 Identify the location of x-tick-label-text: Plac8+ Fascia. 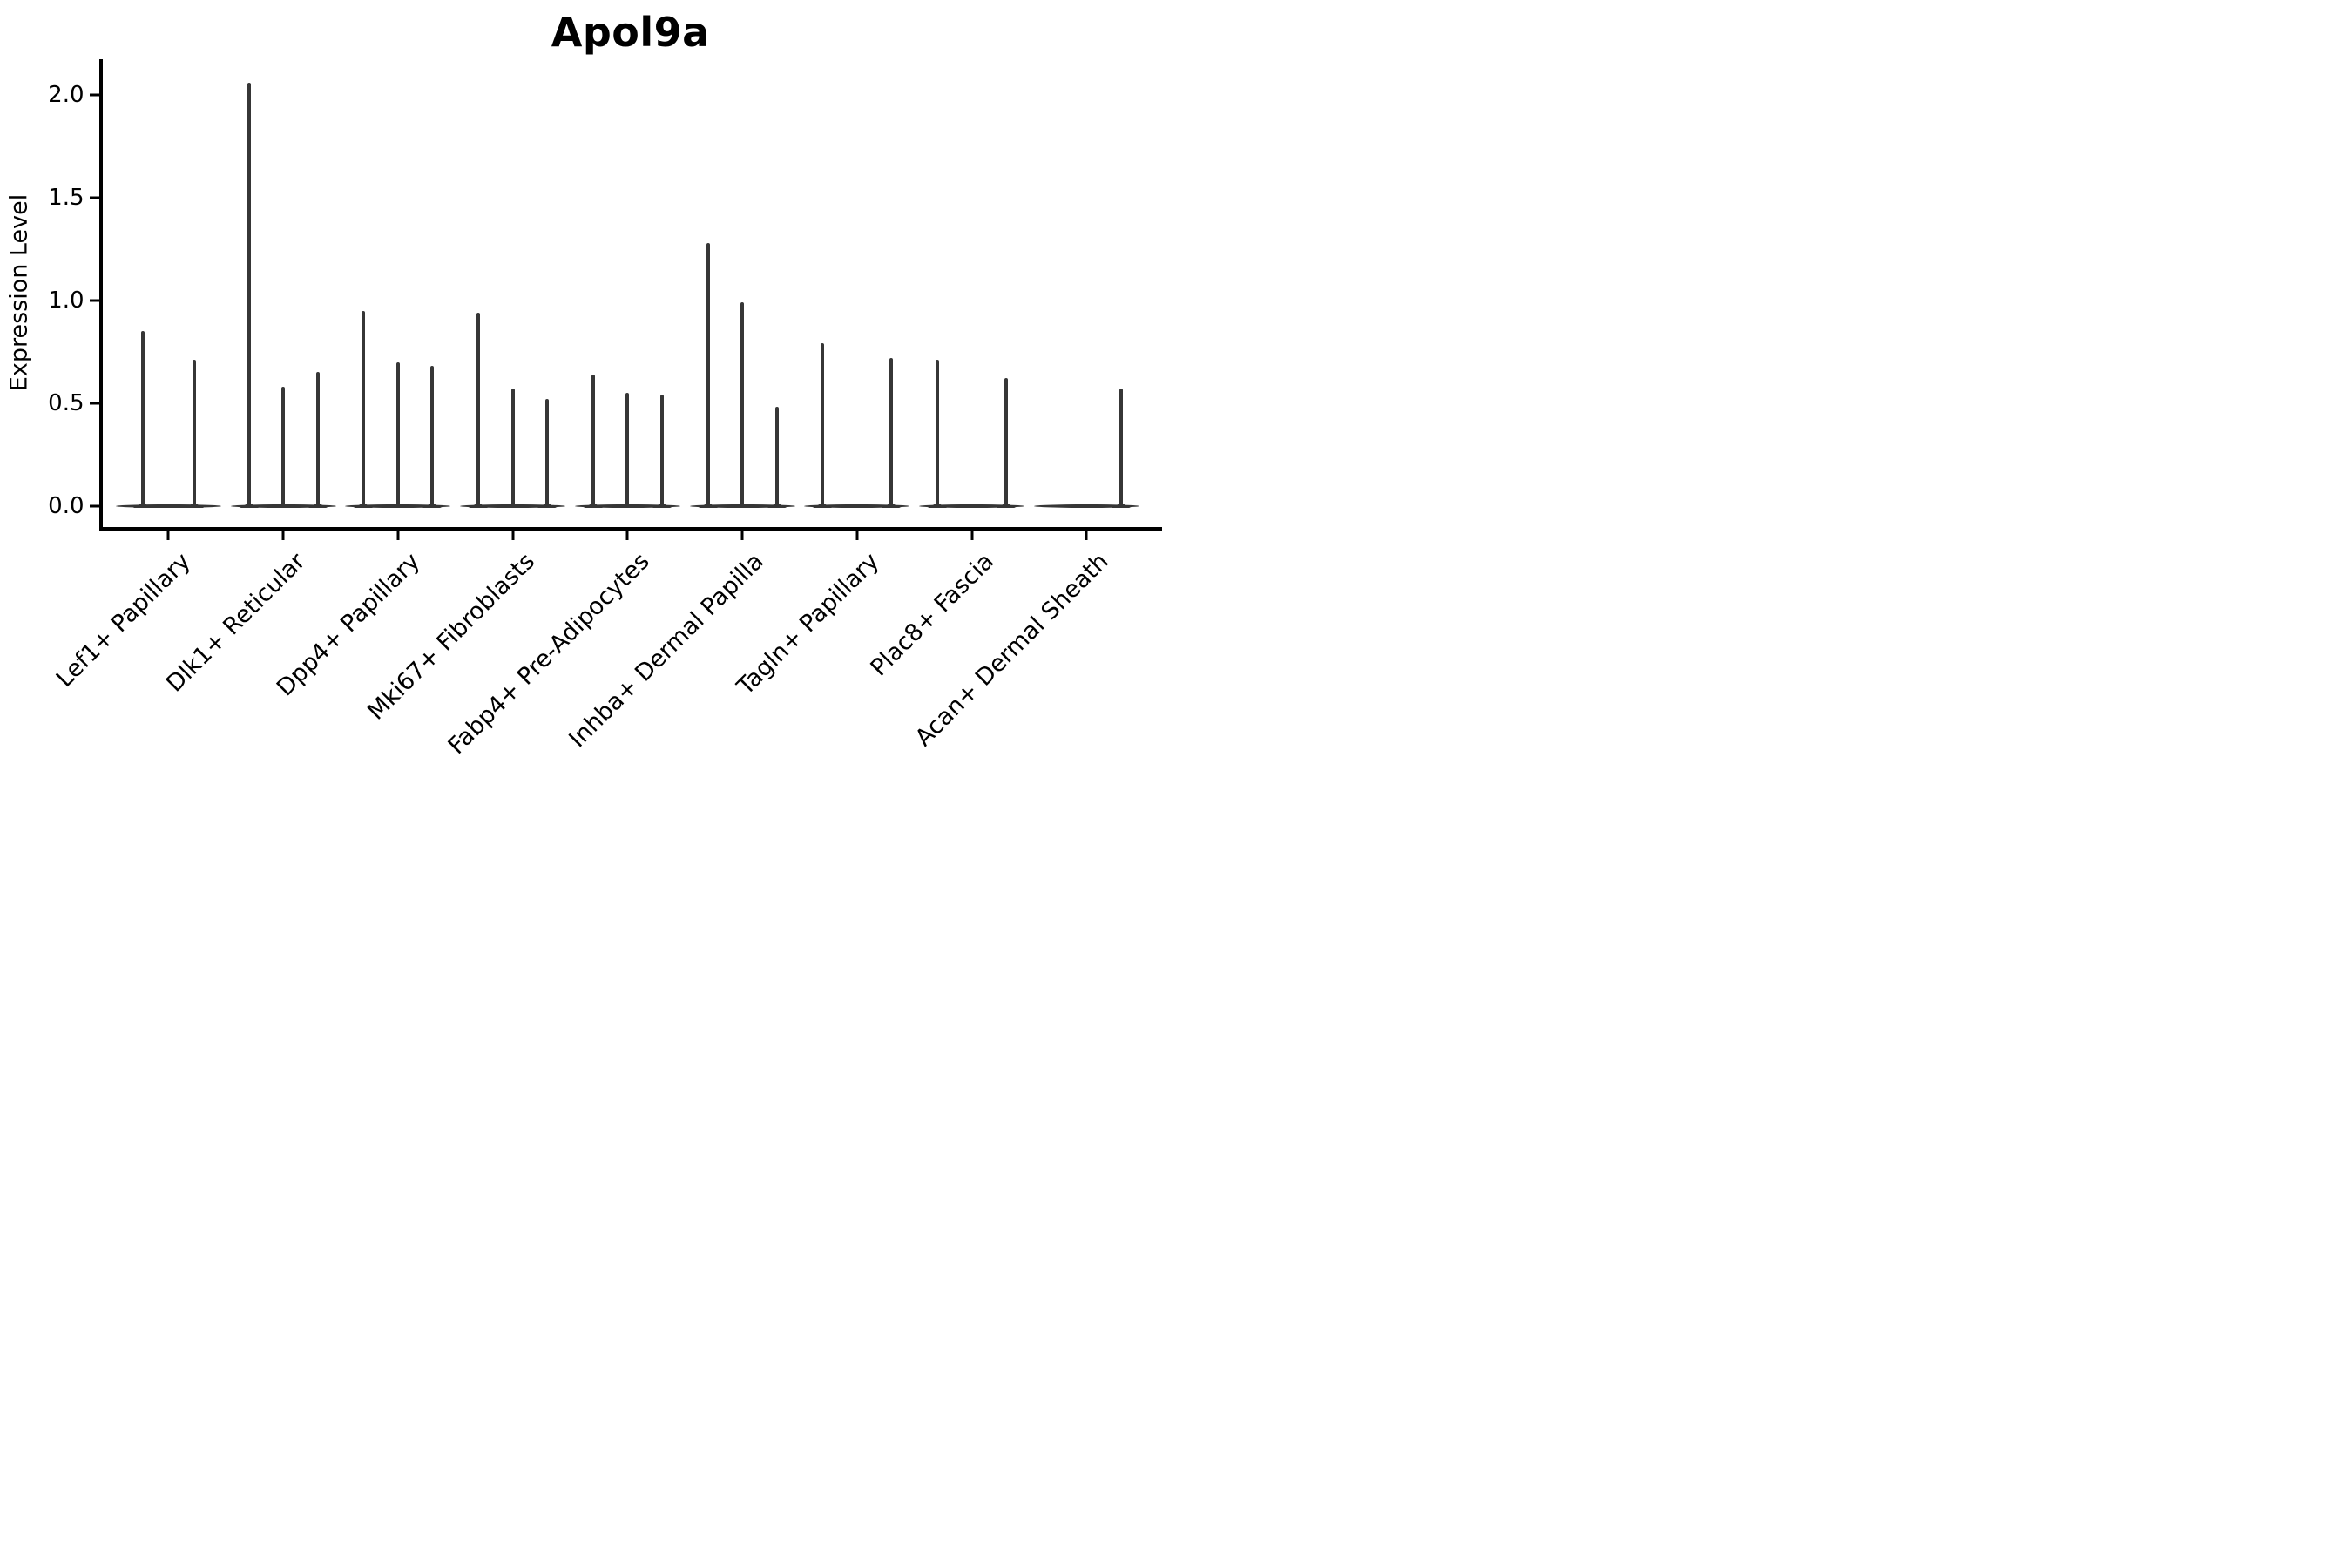
(932, 614).